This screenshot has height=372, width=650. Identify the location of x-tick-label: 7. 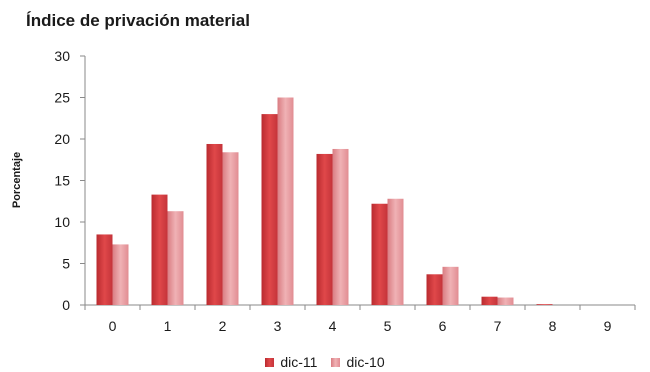
(498, 326).